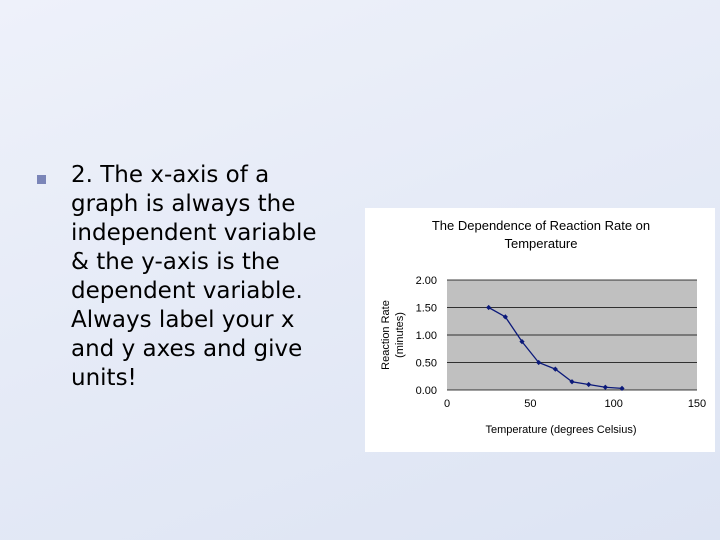  I want to click on y-tick-label: 0.50, so click(426, 364).